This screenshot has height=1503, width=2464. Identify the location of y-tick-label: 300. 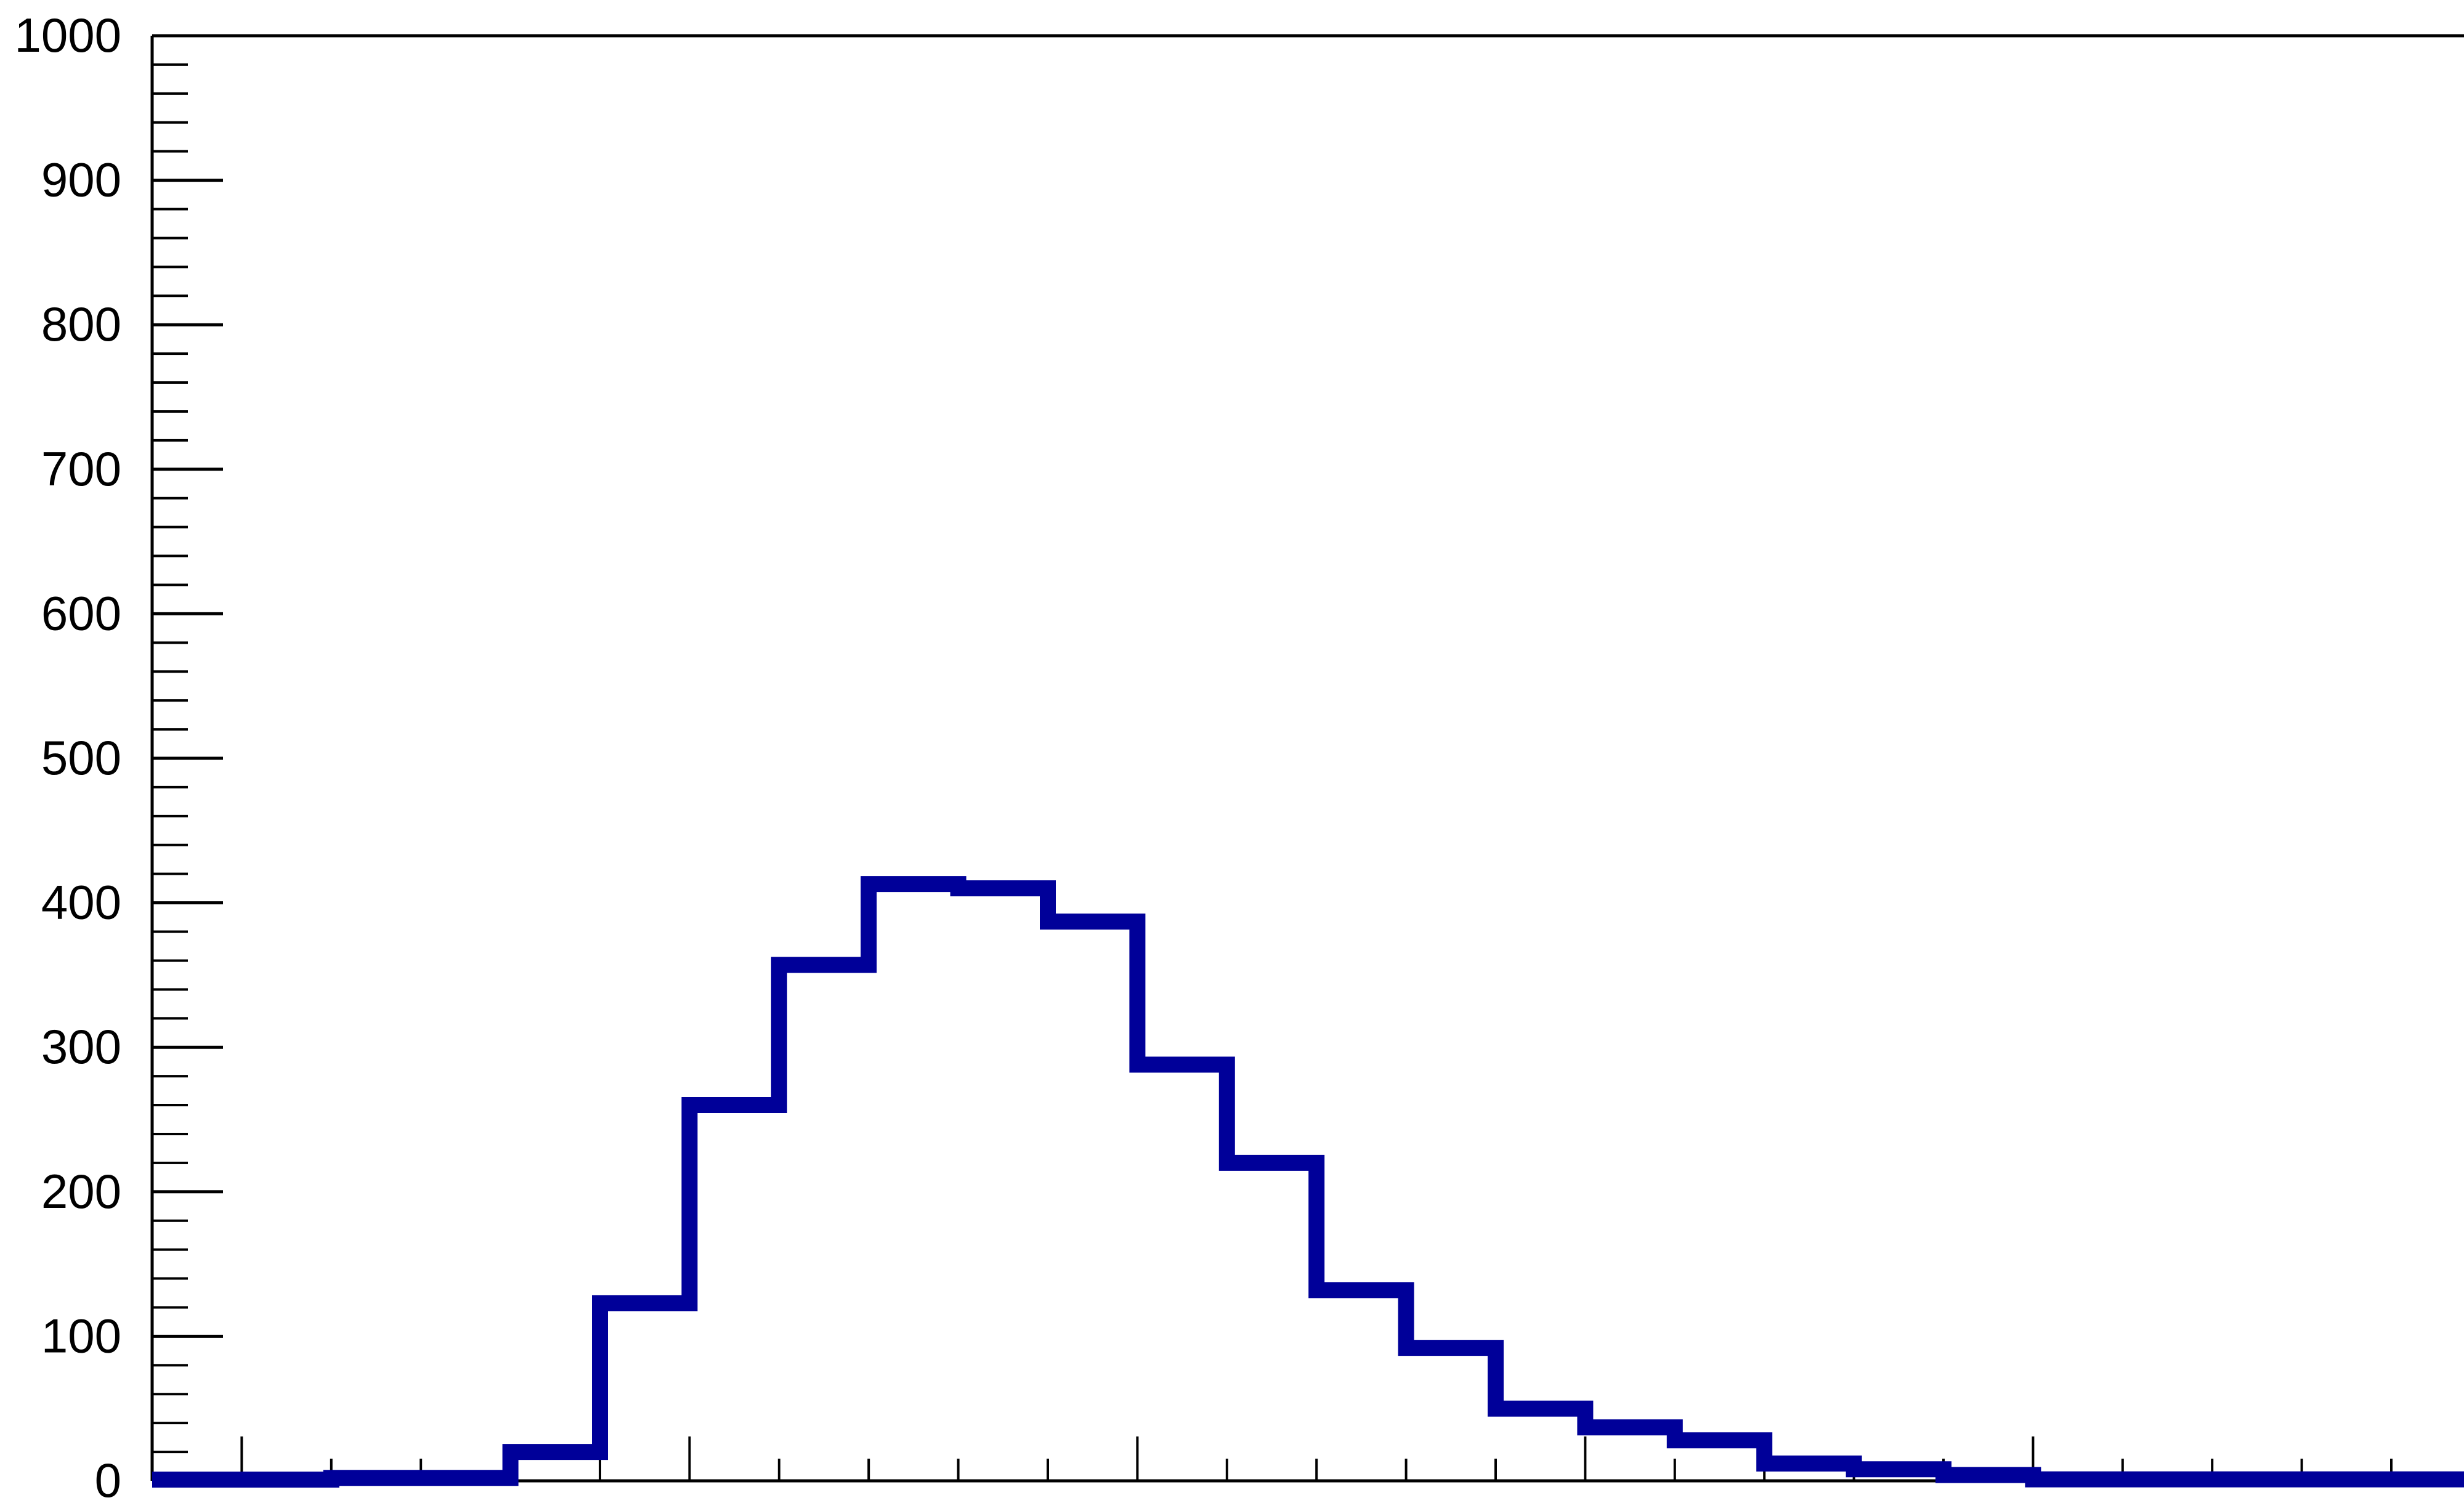
(81, 1046).